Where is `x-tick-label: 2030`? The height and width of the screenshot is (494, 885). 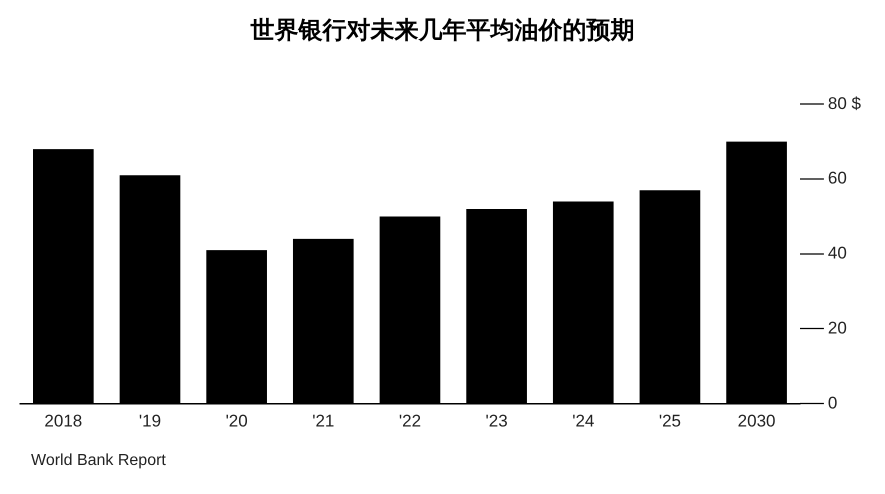
x-tick-label: 2030 is located at coordinates (757, 420).